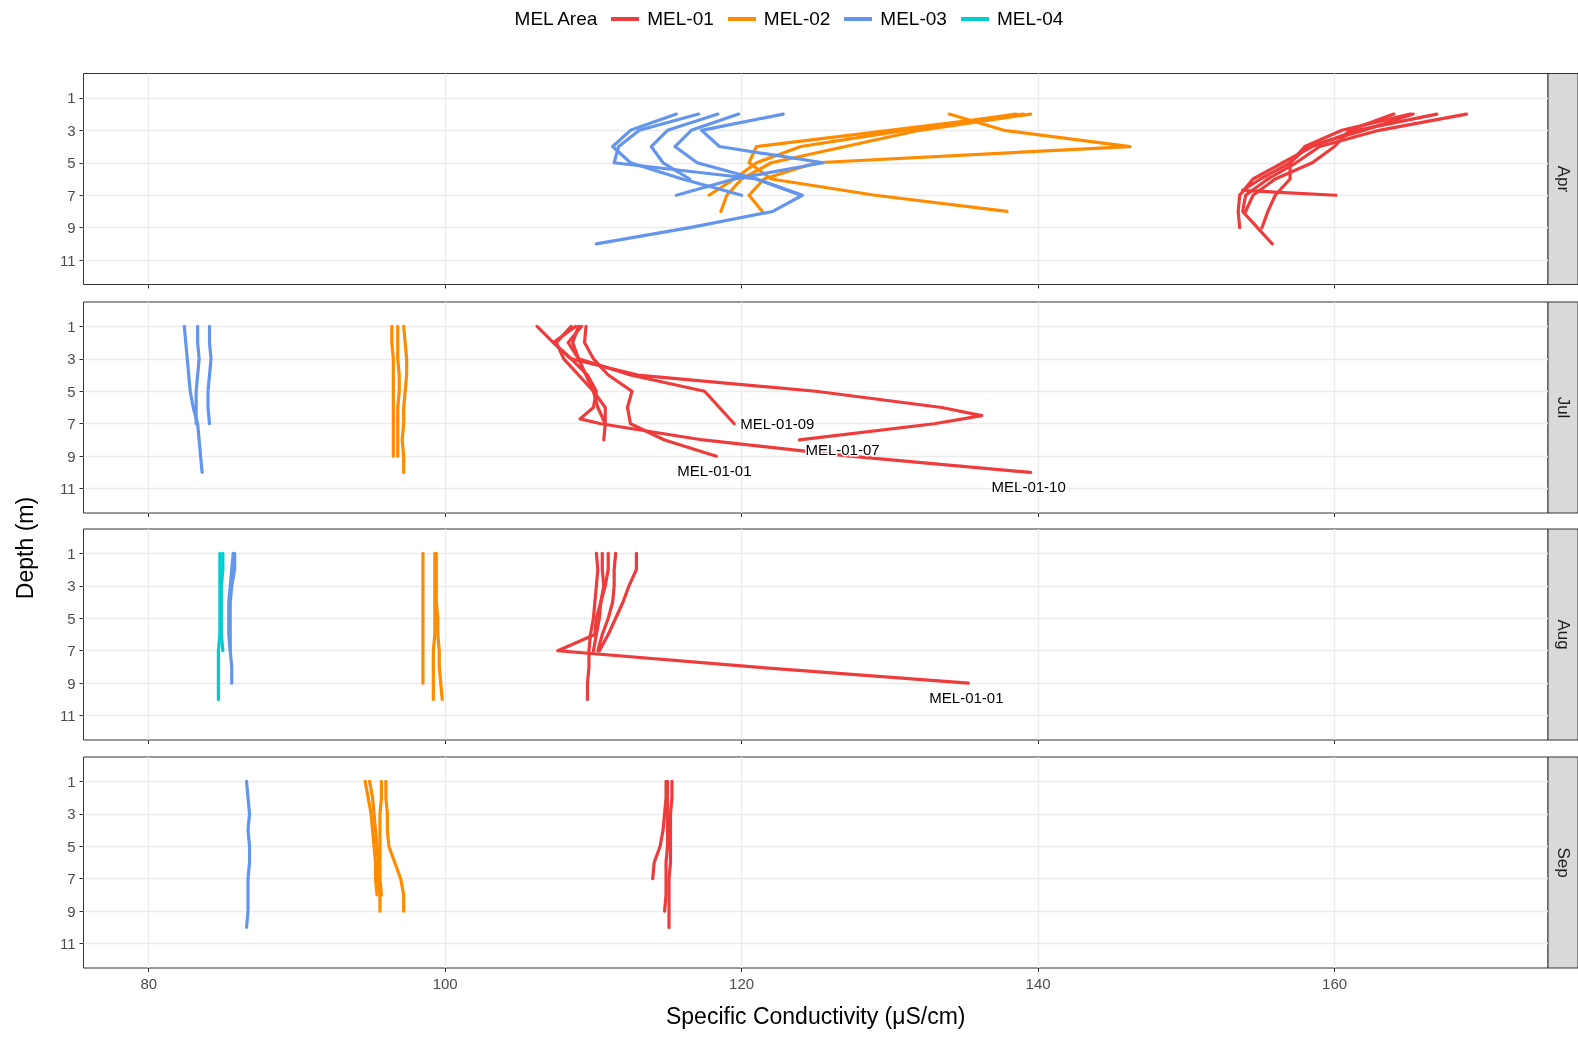  I want to click on annotation: MEL-01-10, so click(1028, 486).